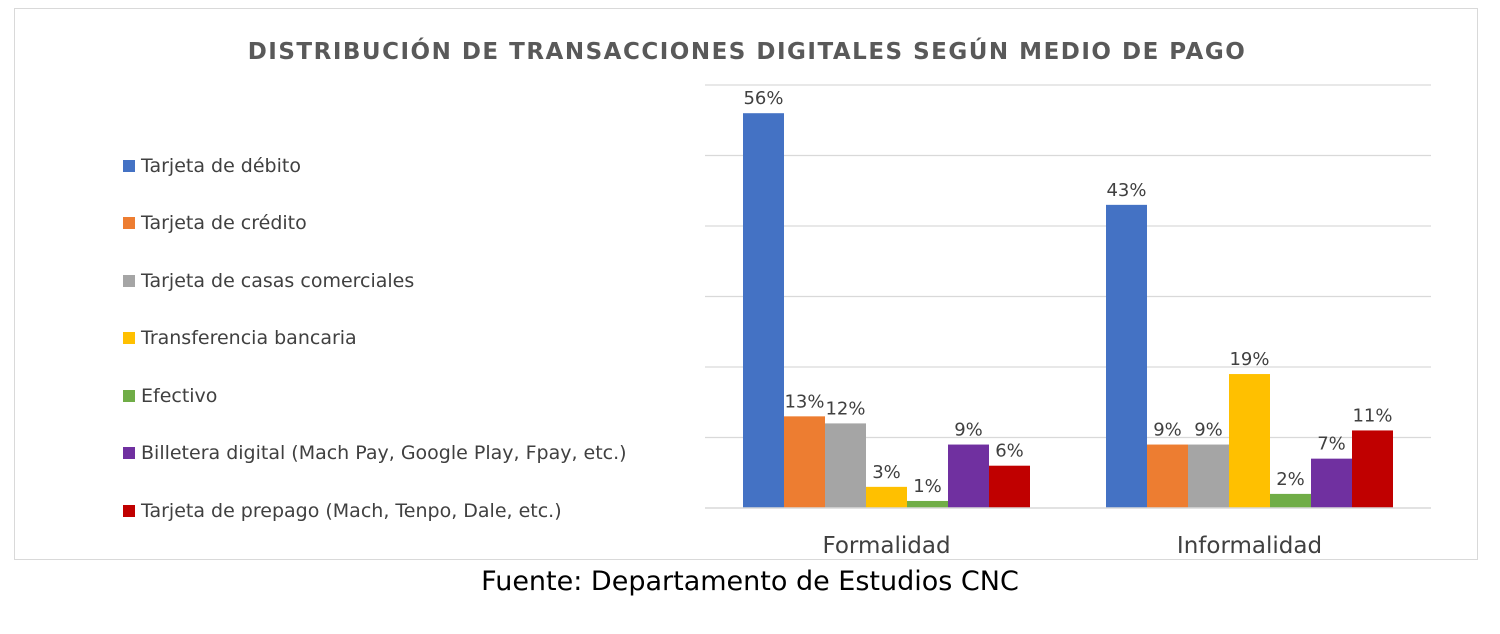 This screenshot has width=1500, height=634. I want to click on data-label: 12%, so click(845, 408).